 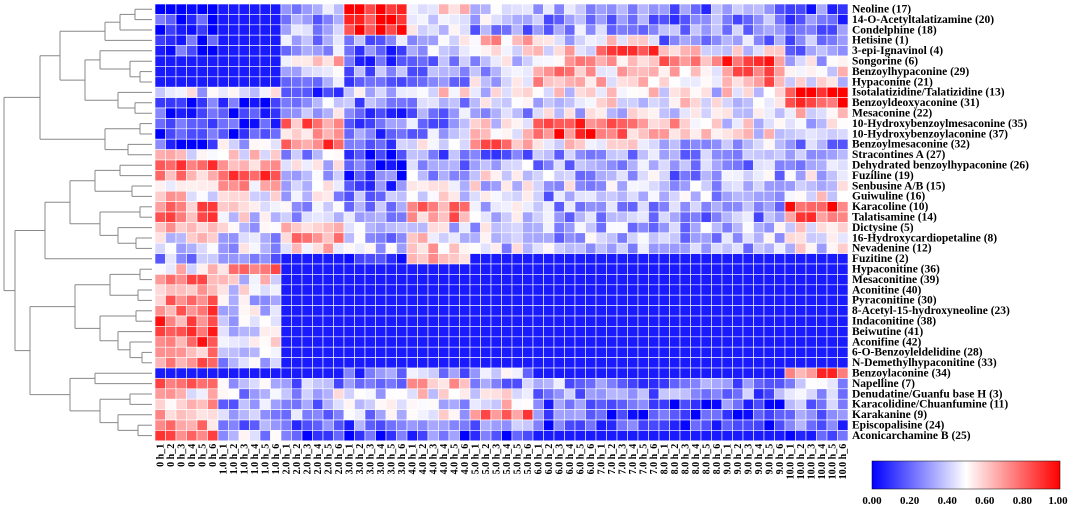 I want to click on row-label: 16-Hydroxycardiopetaline (8), so click(x=924, y=238).